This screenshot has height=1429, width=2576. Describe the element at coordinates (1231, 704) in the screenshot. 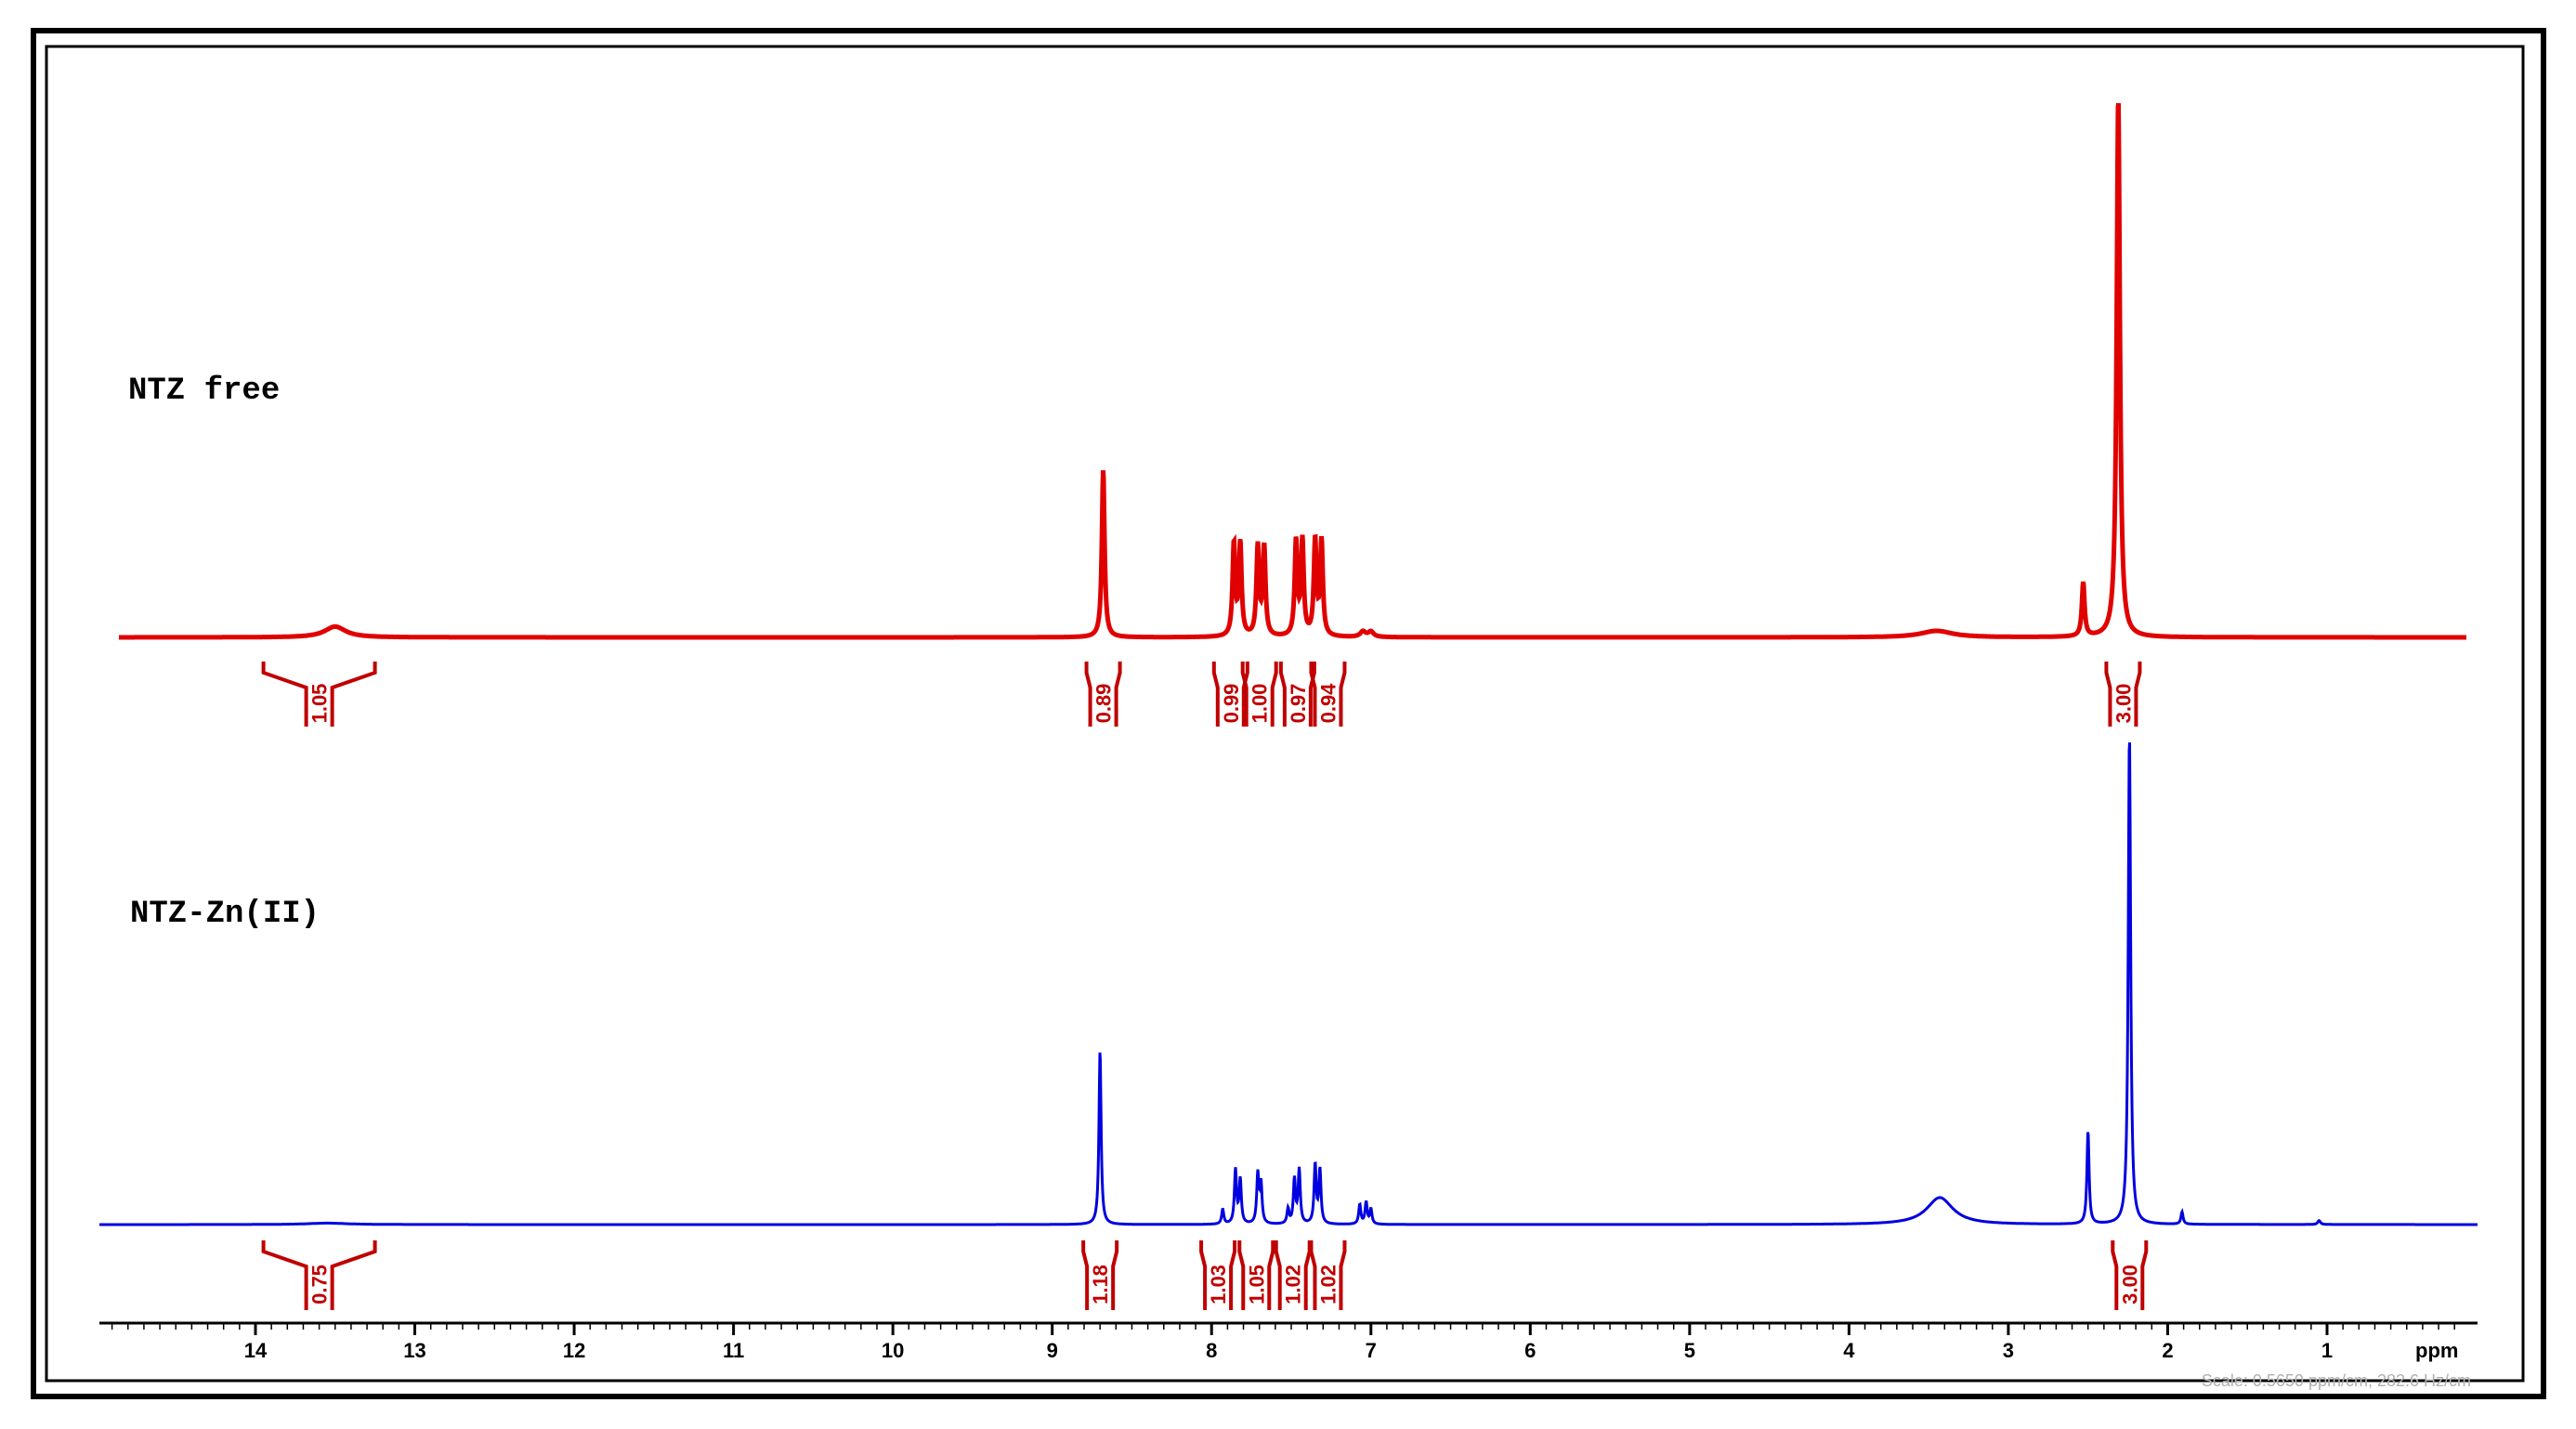

I see `integral-value: 0.99` at that location.